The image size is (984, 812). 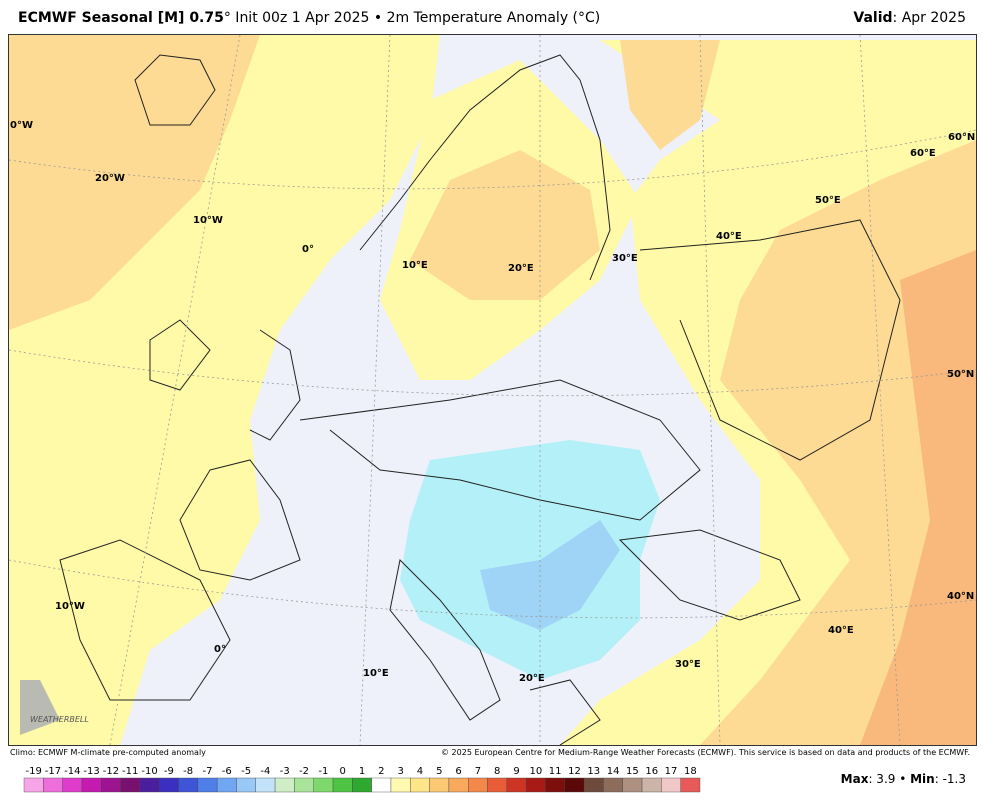 What do you see at coordinates (671, 771) in the screenshot?
I see `colorbar-label: 17` at bounding box center [671, 771].